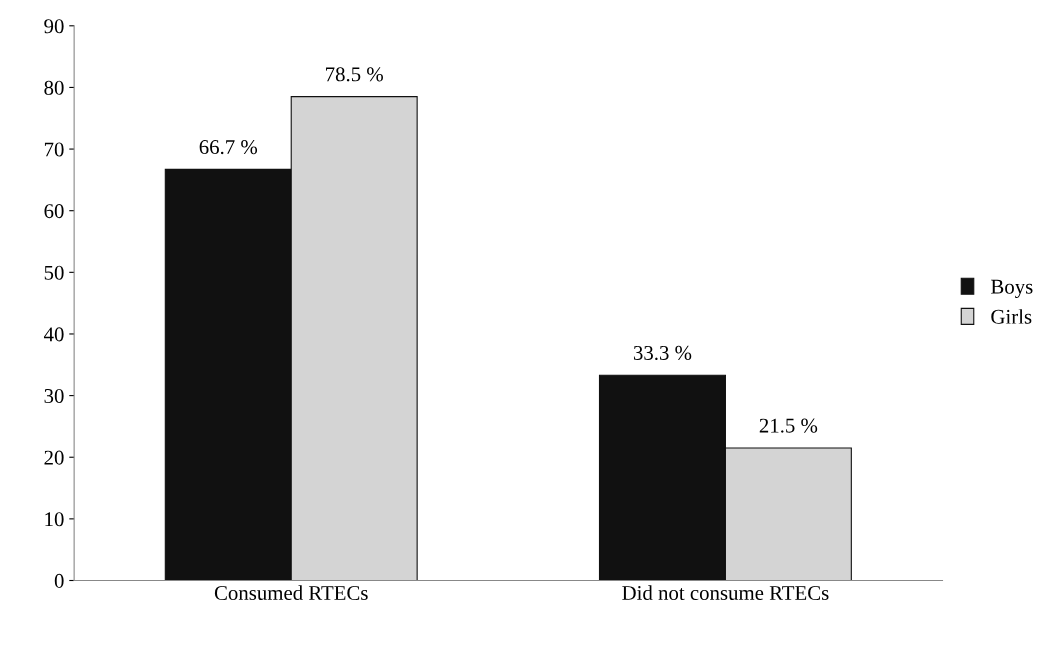 The width and height of the screenshot is (1059, 645). I want to click on legend-label: Girls, so click(1011, 316).